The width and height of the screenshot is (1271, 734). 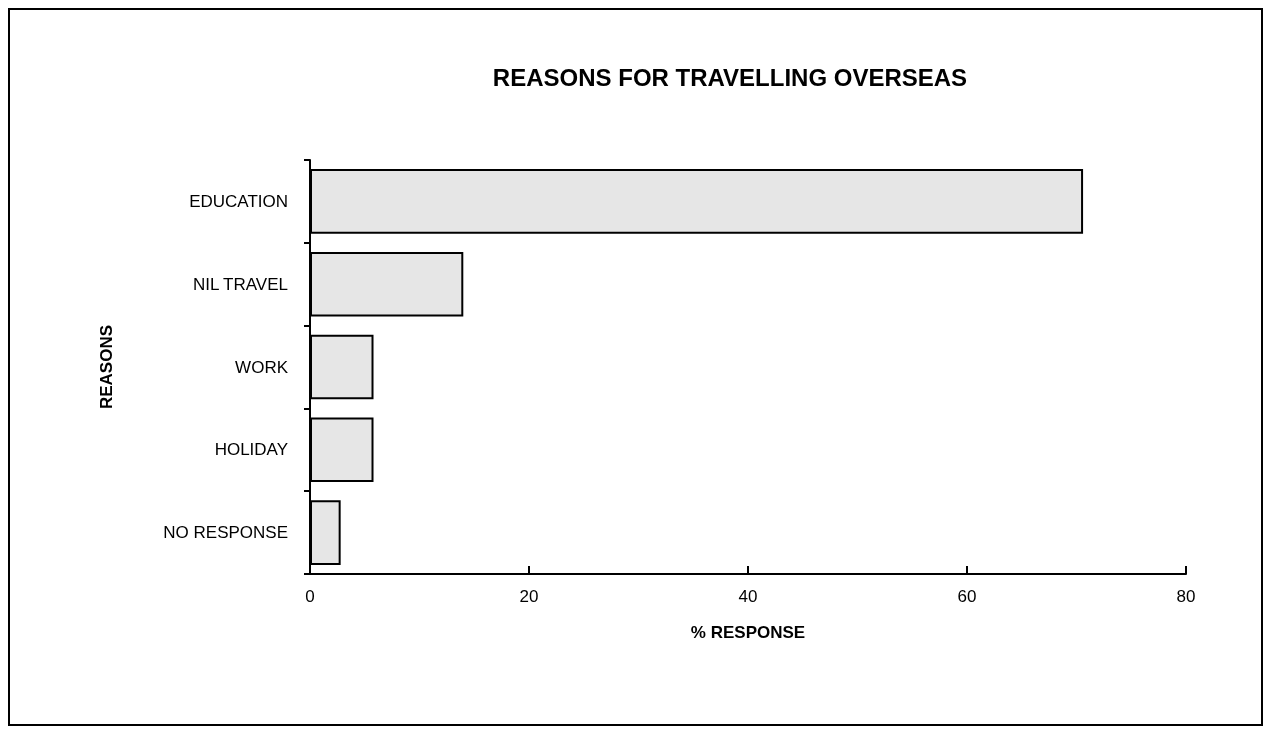 I want to click on x-tick-label: 60, so click(x=967, y=596).